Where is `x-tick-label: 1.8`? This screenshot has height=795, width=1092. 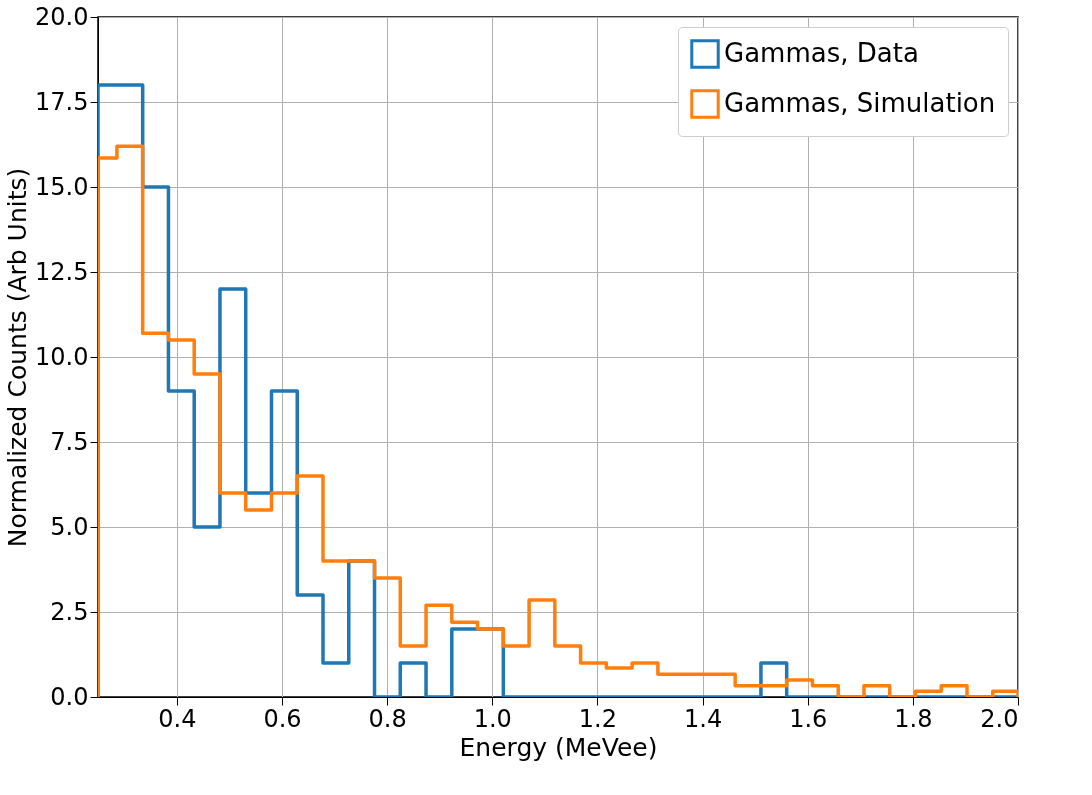 x-tick-label: 1.8 is located at coordinates (913, 718).